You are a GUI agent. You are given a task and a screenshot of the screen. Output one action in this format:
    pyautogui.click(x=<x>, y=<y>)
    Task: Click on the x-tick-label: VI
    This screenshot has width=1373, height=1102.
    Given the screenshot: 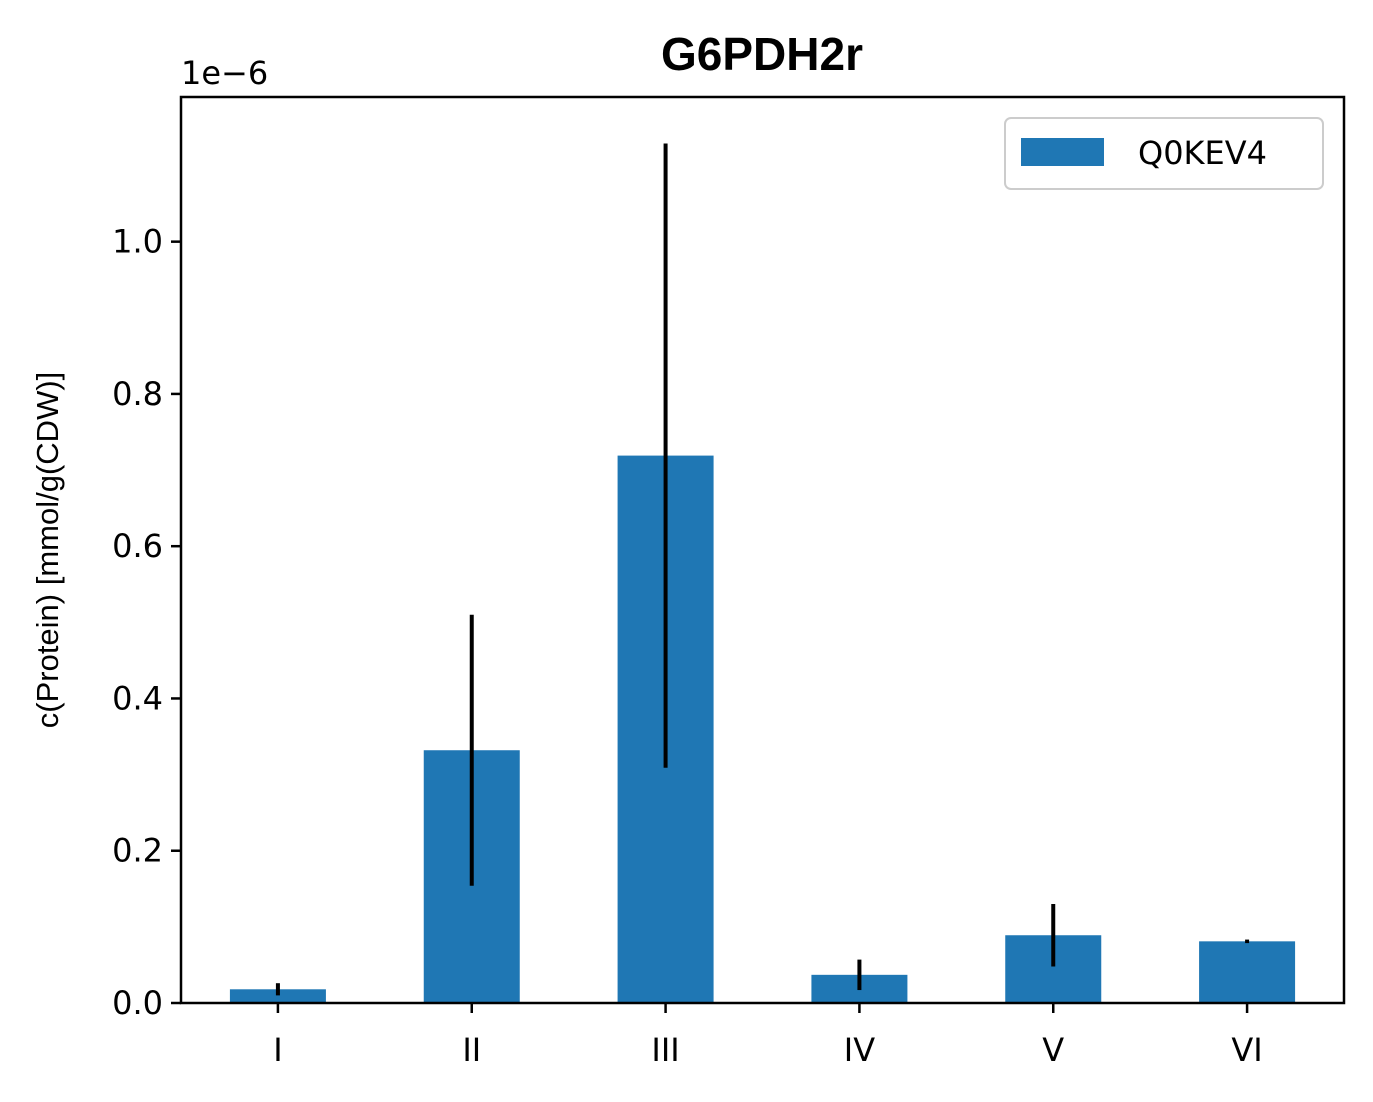 What is the action you would take?
    pyautogui.click(x=1246, y=1050)
    